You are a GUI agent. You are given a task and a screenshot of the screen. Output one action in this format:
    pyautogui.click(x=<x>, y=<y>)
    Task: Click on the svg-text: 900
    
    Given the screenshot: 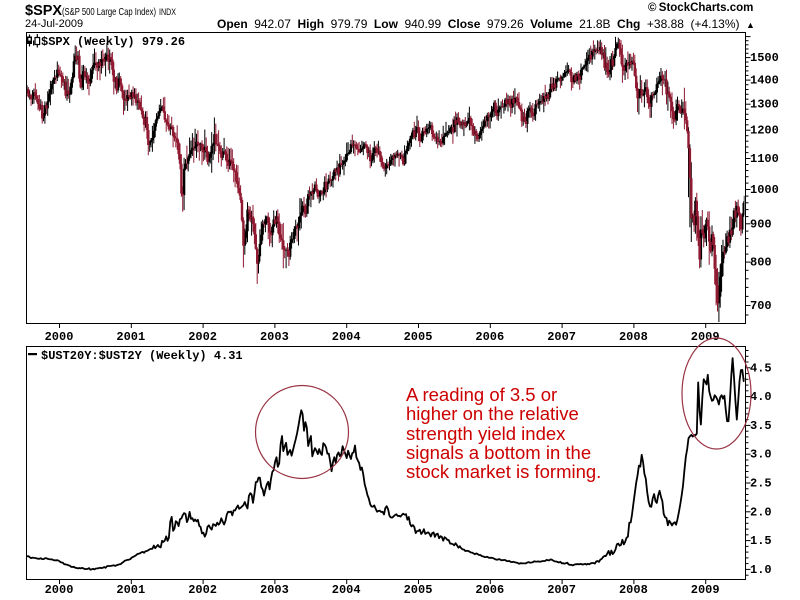 What is the action you would take?
    pyautogui.click(x=761, y=224)
    